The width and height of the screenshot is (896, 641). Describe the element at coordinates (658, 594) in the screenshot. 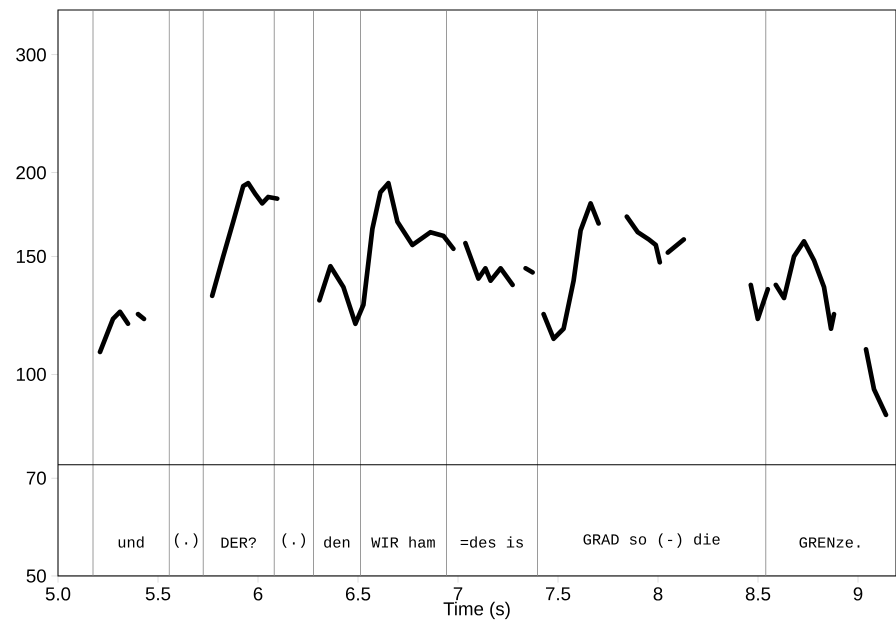

I see `x-tick-label: 8` at that location.